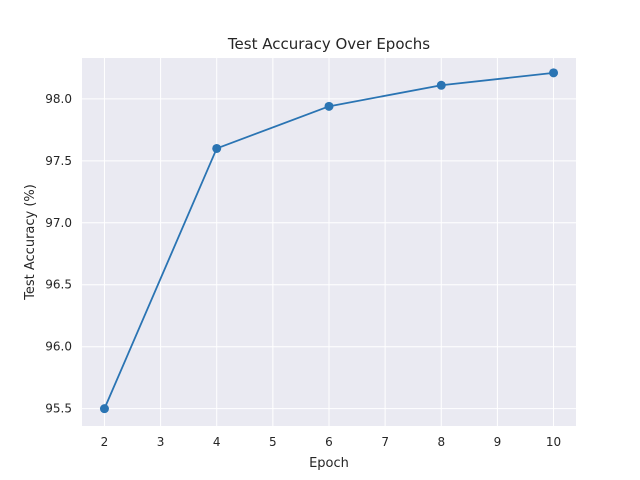 The image size is (640, 480). What do you see at coordinates (329, 442) in the screenshot?
I see `x-tick-label: 6` at bounding box center [329, 442].